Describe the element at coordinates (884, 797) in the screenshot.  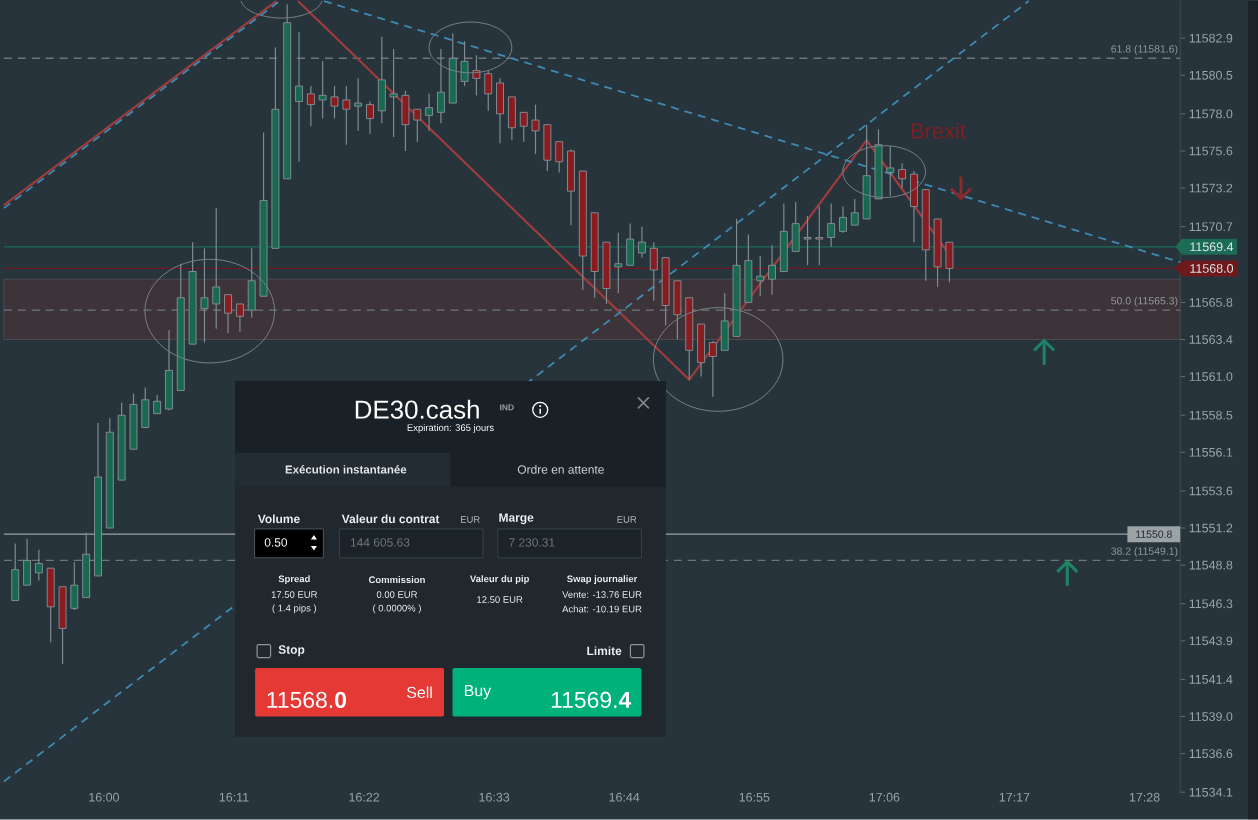
I see `x-tick-label: 17:06` at that location.